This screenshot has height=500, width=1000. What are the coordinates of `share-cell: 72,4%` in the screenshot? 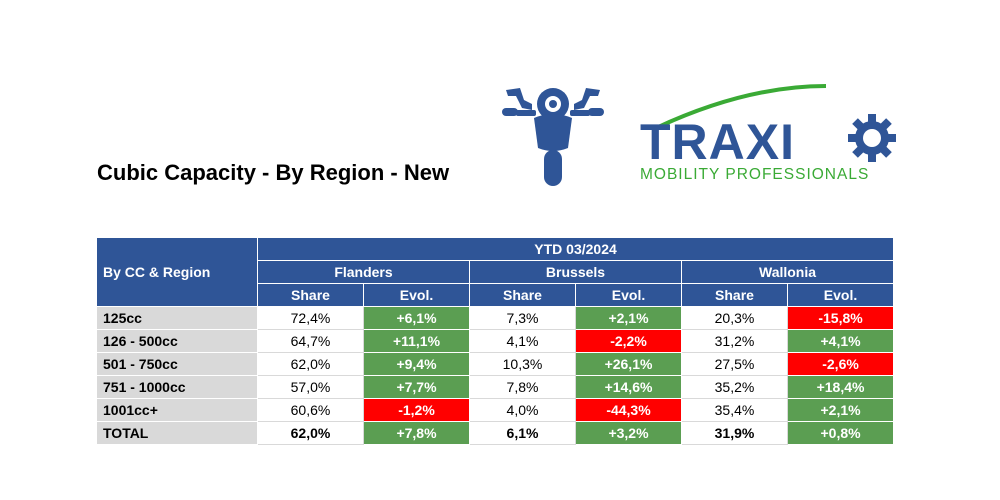 It's located at (310, 318).